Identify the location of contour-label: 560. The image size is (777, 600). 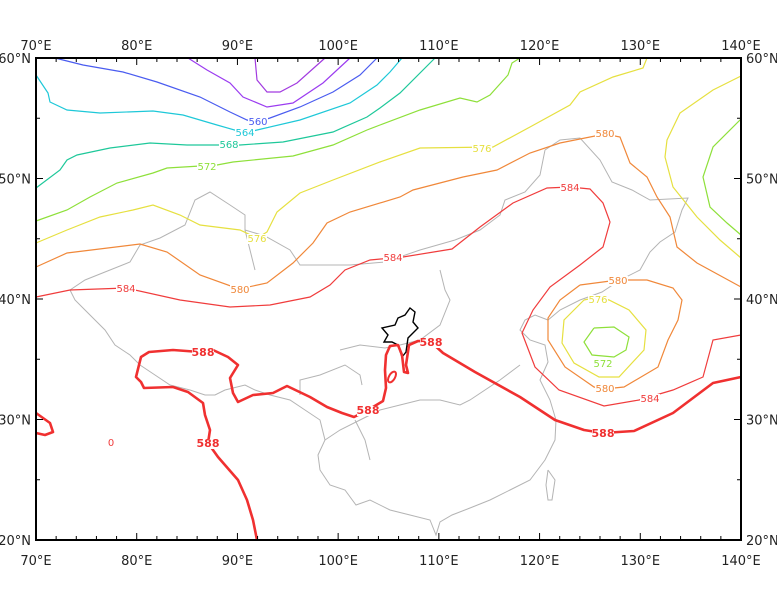
(257, 122).